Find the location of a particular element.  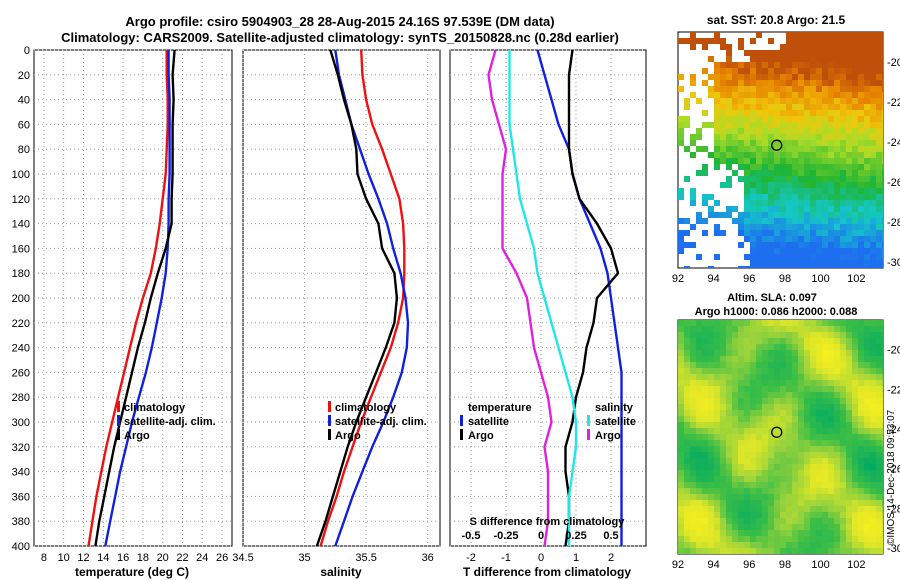

sst-map-xtick: 92 is located at coordinates (678, 279).